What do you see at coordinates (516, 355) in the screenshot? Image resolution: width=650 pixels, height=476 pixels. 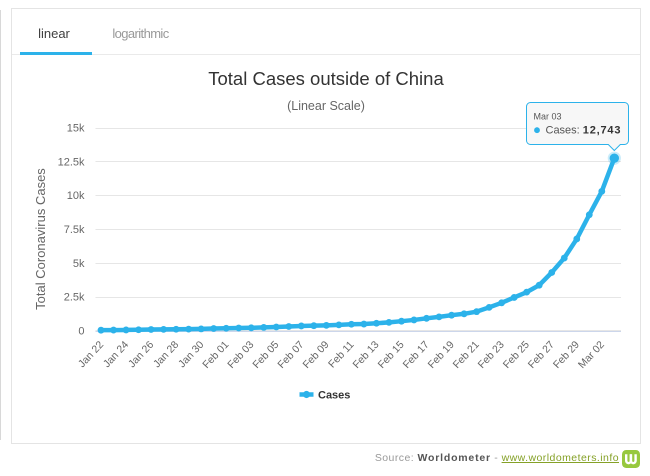 I see `svg-text: Feb 25` at bounding box center [516, 355].